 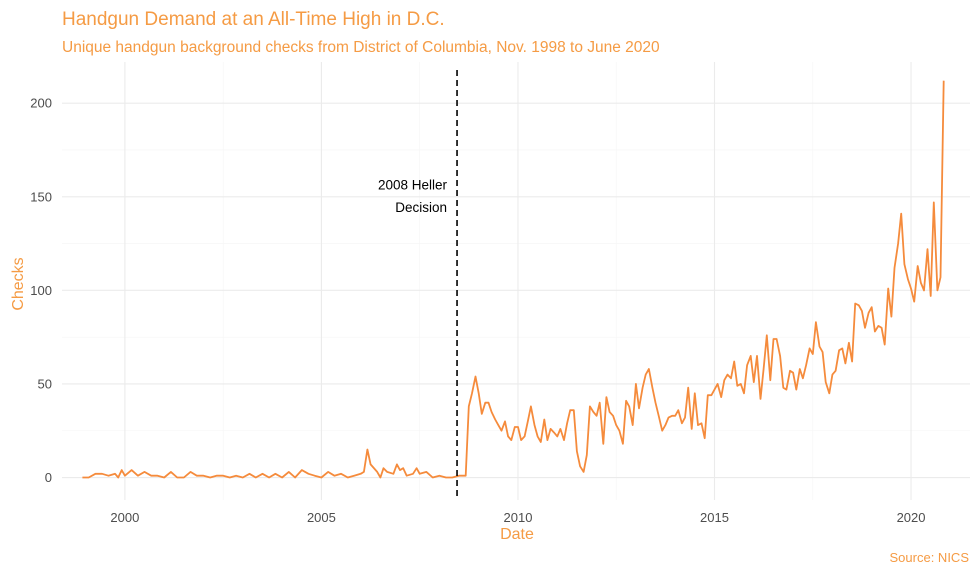 What do you see at coordinates (413, 184) in the screenshot?
I see `annotation-line-1: 2008 Heller` at bounding box center [413, 184].